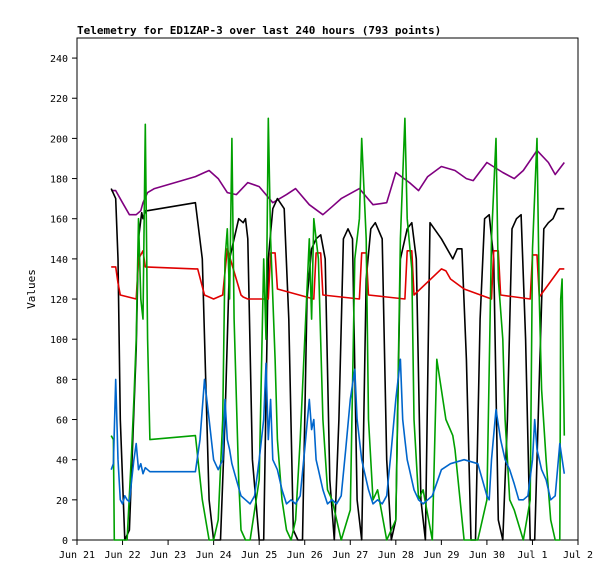 The width and height of the screenshot is (615, 579). I want to click on y-tick-label: 60, so click(62, 421).